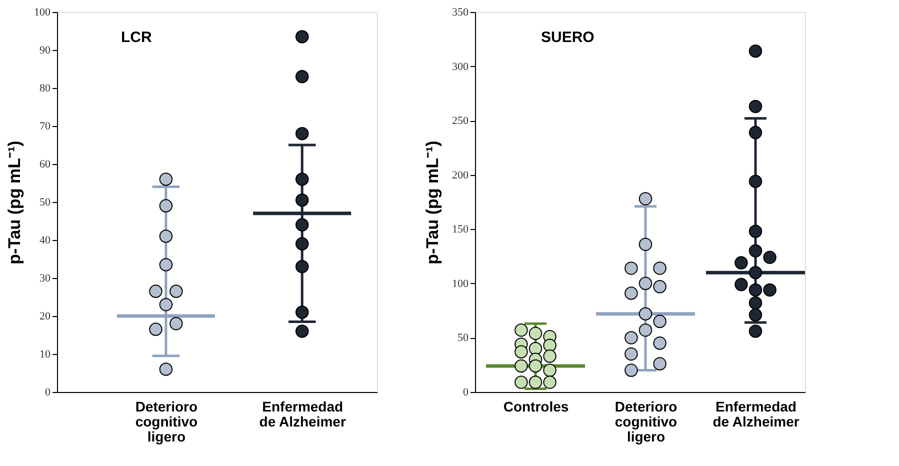  What do you see at coordinates (136, 37) in the screenshot?
I see `text: LCR` at bounding box center [136, 37].